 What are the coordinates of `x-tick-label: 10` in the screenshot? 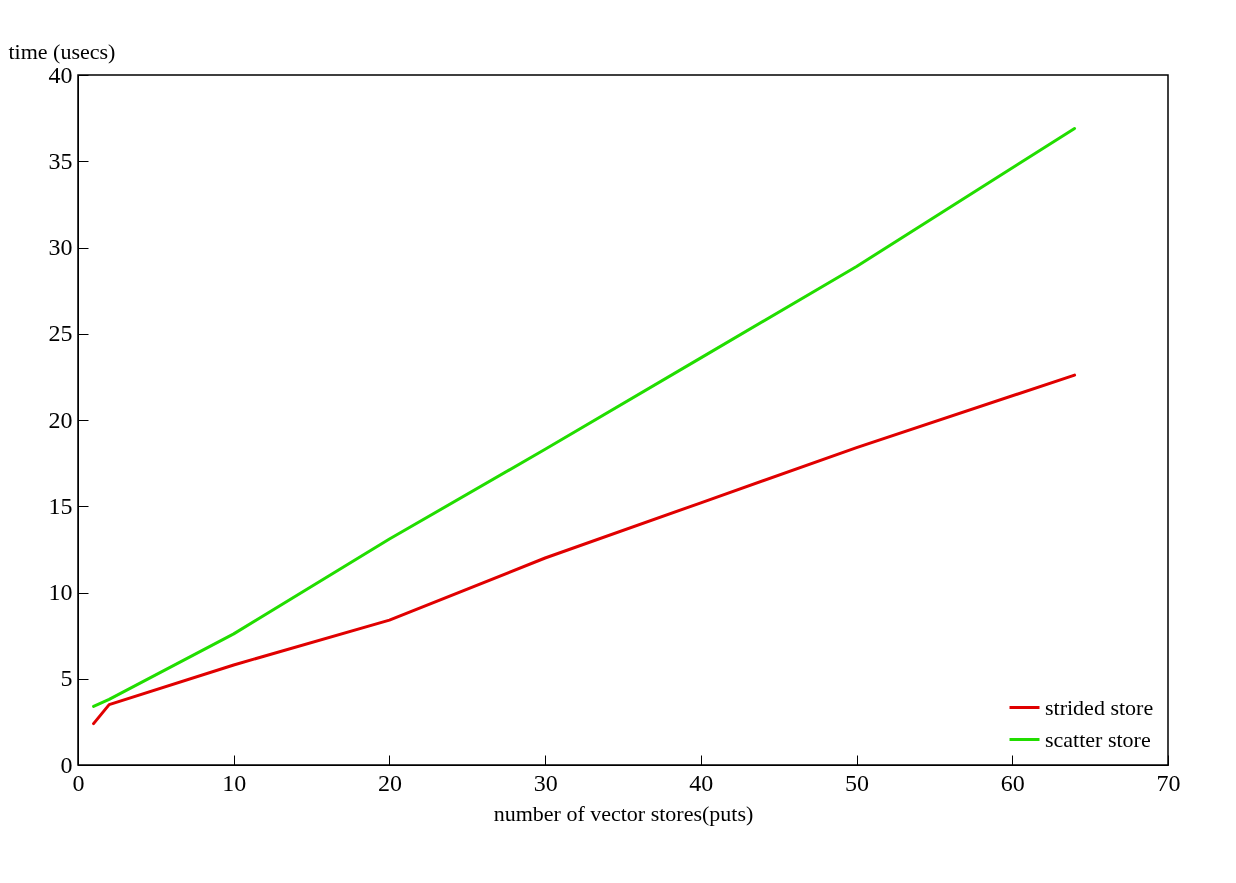 It's located at (234, 782).